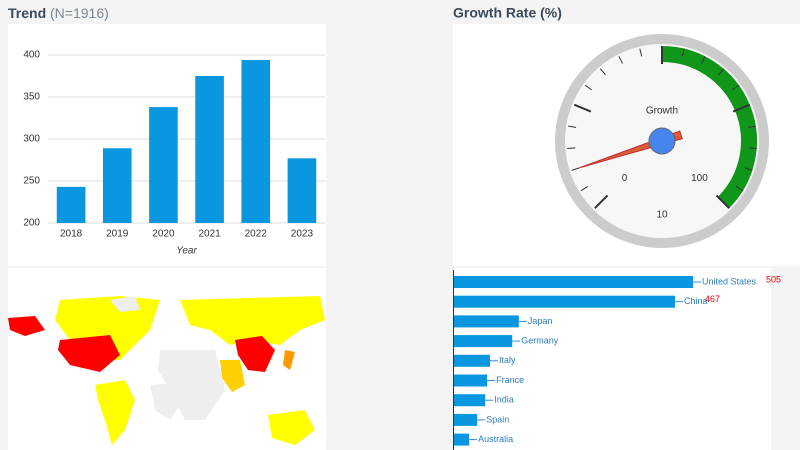  Describe the element at coordinates (31, 139) in the screenshot. I see `y-tick-label: 300` at that location.